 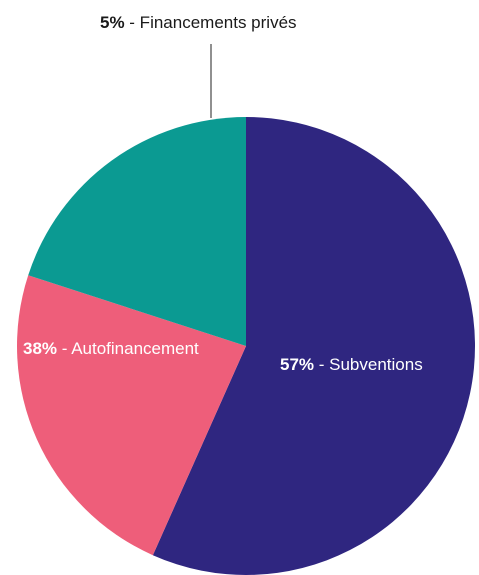 What do you see at coordinates (40, 348) in the screenshot?
I see `slice-pct-autofinancement: 38%` at bounding box center [40, 348].